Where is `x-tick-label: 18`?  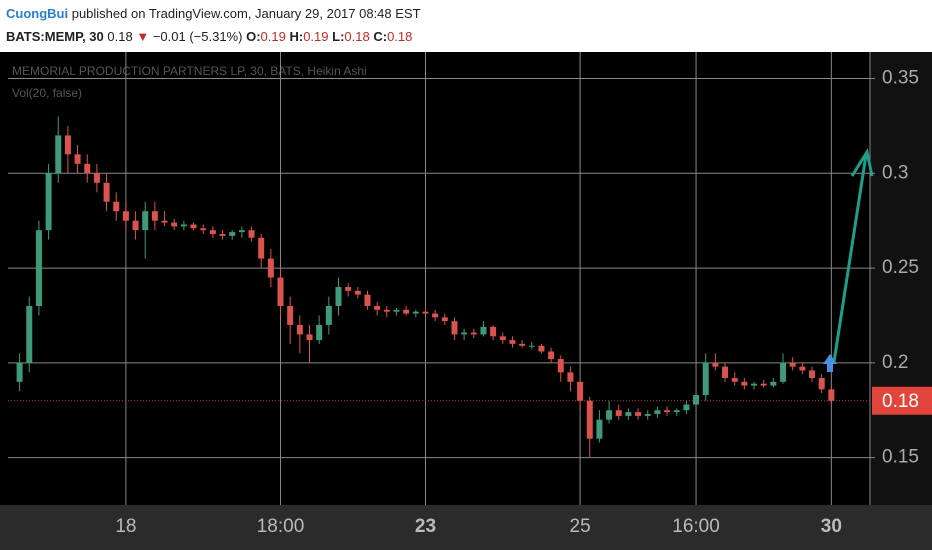
x-tick-label: 18 is located at coordinates (125, 526).